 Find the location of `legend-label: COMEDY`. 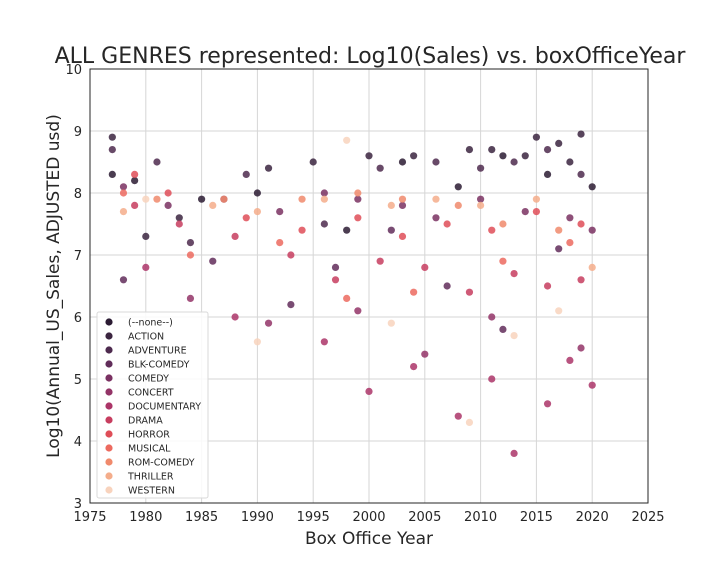

legend-label: COMEDY is located at coordinates (148, 379).